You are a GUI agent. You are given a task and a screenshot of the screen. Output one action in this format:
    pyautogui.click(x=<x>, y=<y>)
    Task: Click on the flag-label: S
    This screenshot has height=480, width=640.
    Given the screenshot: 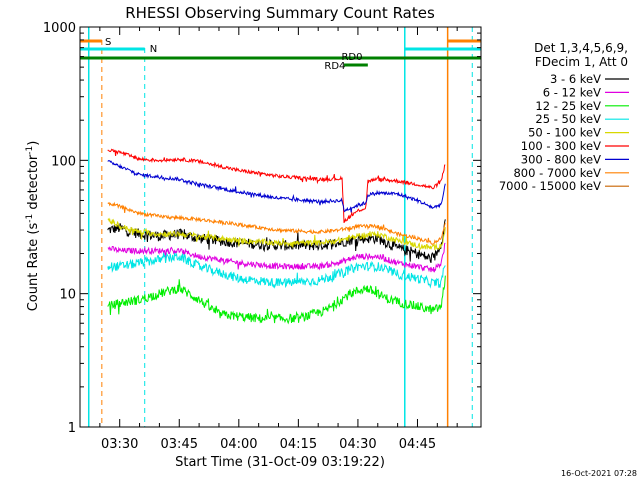 What is the action you would take?
    pyautogui.click(x=108, y=42)
    